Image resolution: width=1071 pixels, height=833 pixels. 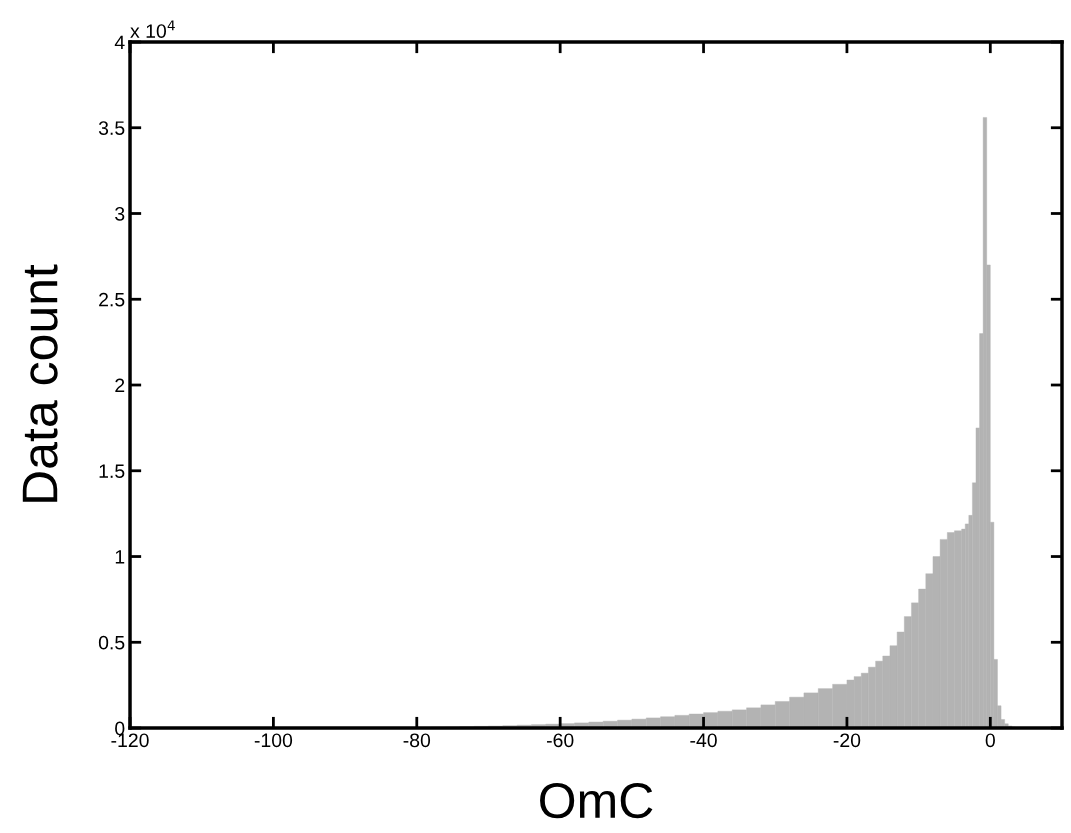 I want to click on y-tick-label: 2, so click(x=120, y=385).